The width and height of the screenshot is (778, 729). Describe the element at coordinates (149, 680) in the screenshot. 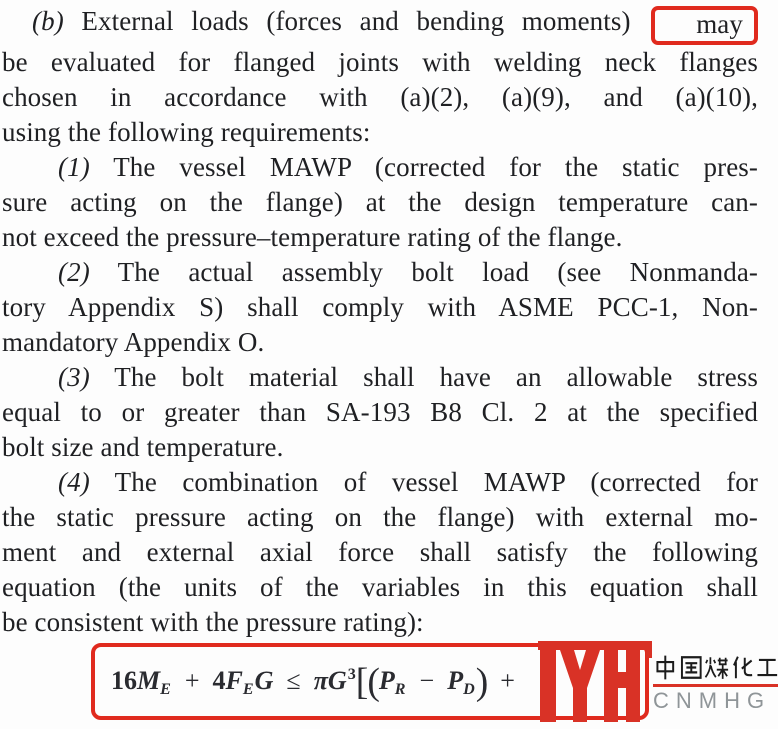

I see `equation-token: M` at that location.